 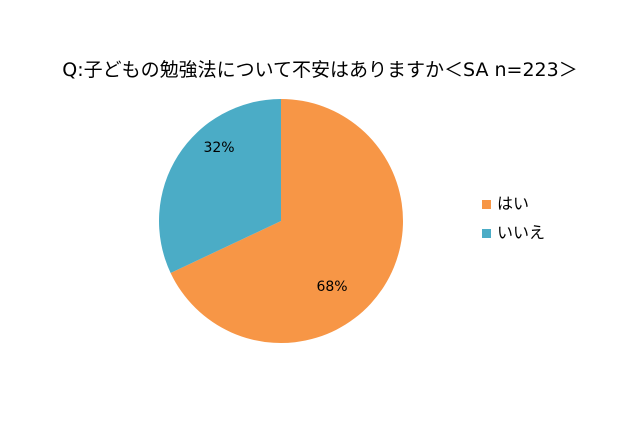 I want to click on slice-no, so click(x=219, y=185).